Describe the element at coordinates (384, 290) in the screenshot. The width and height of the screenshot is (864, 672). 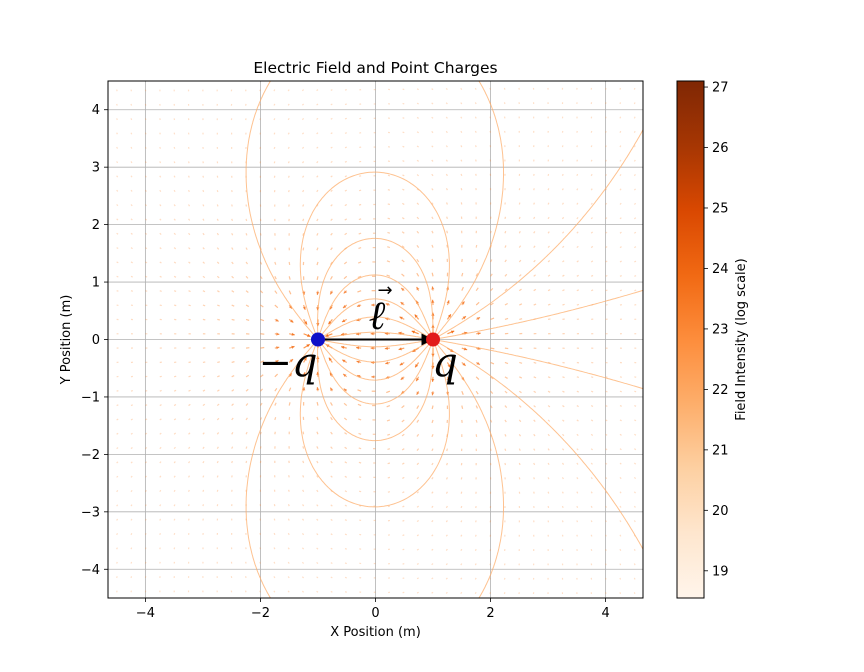
I see `dipole-vector-label-arrow: →` at that location.